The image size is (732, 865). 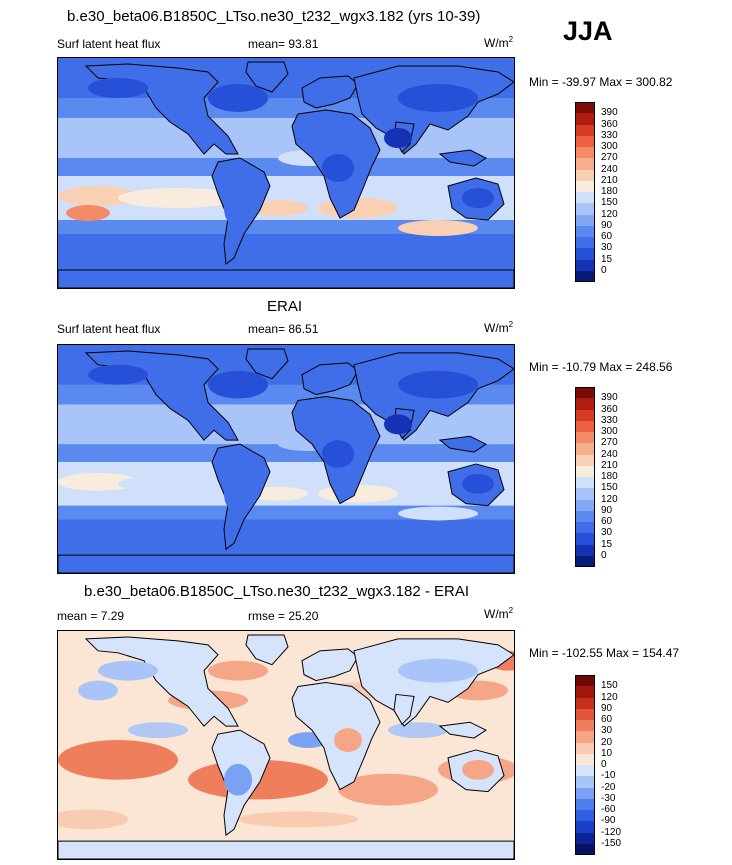 I want to click on colorbar-label: 330, so click(x=609, y=420).